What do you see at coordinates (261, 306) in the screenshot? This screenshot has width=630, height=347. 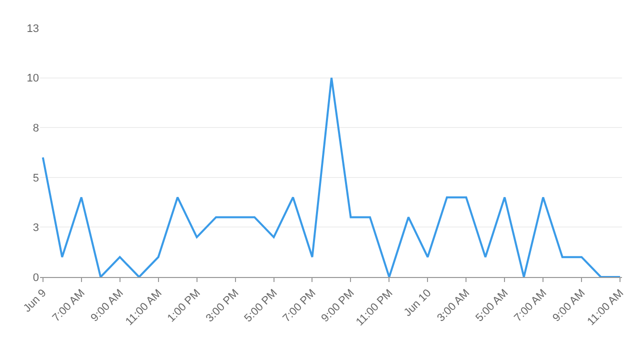 I see `x-tick-label: 5:00 PM` at bounding box center [261, 306].